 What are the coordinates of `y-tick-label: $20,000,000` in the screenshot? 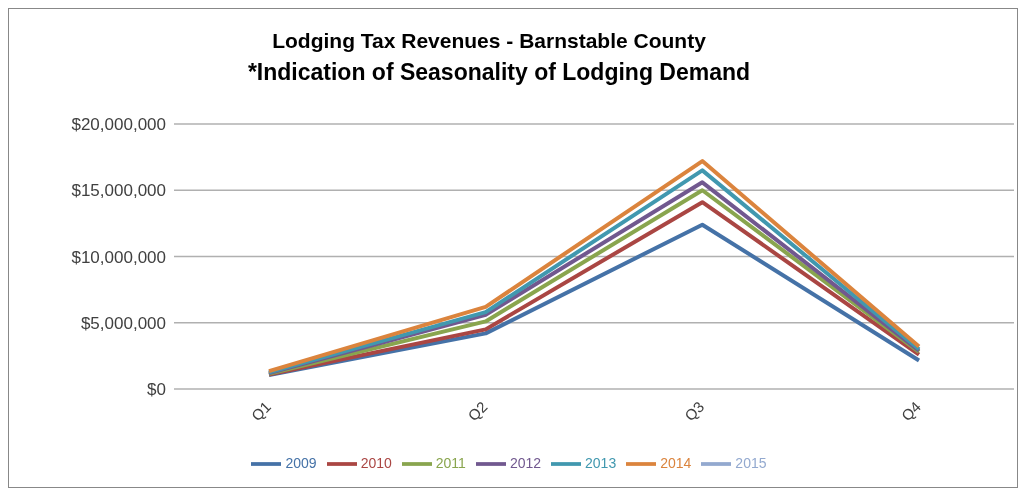 It's located at (118, 125).